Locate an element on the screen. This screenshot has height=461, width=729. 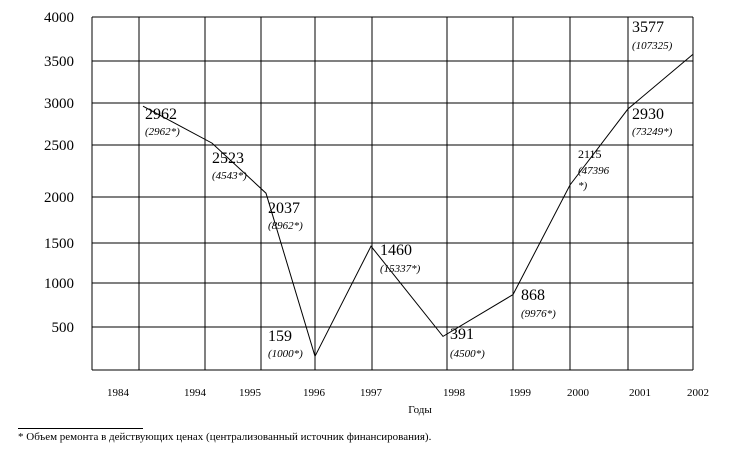
x-tick-label: 2002 is located at coordinates (698, 393).